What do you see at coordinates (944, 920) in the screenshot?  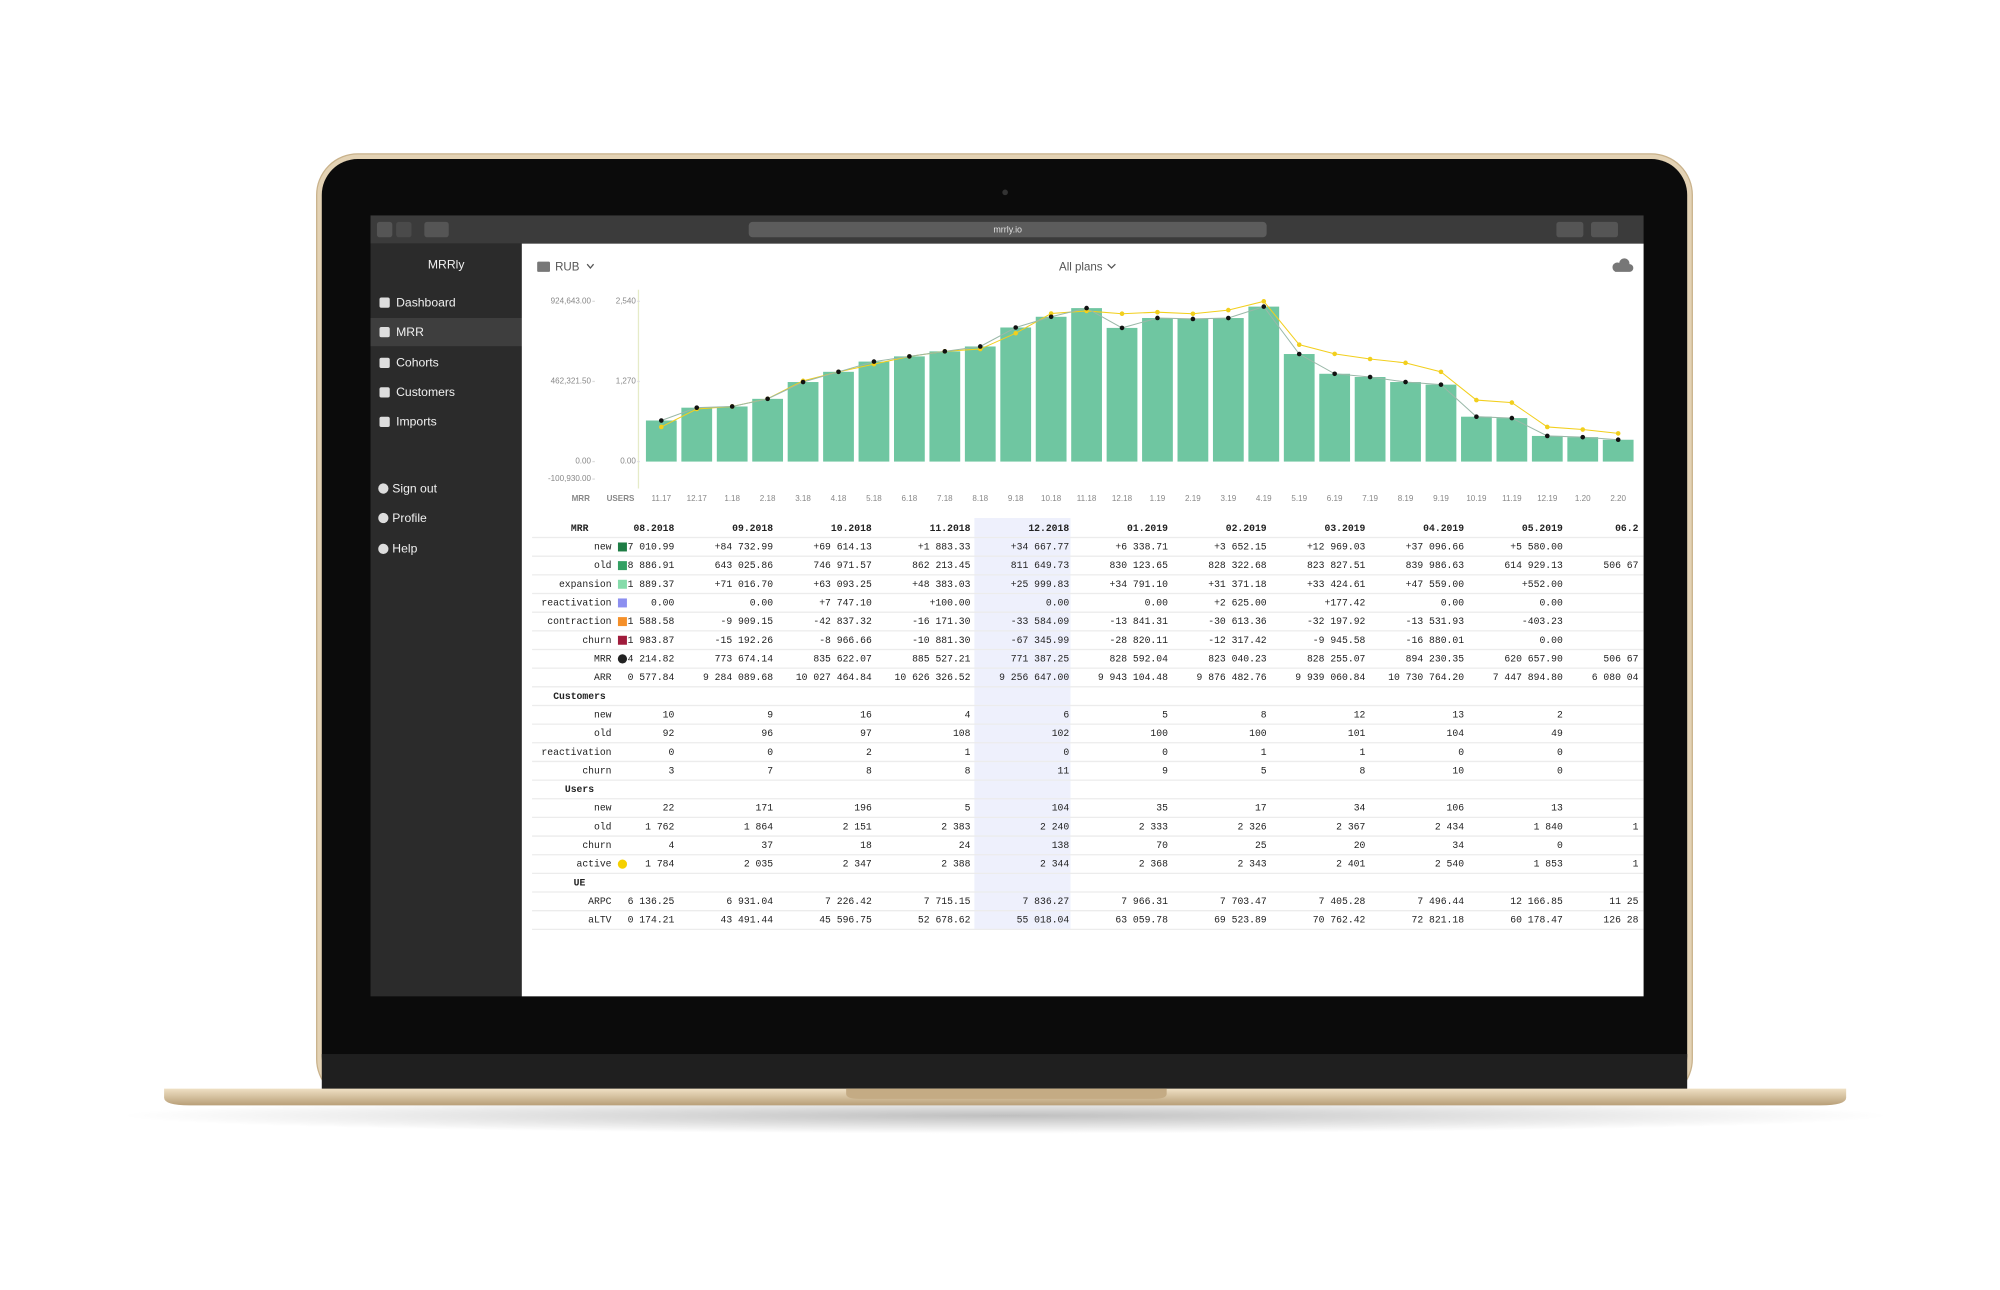 I see `cell: 52 678.62` at bounding box center [944, 920].